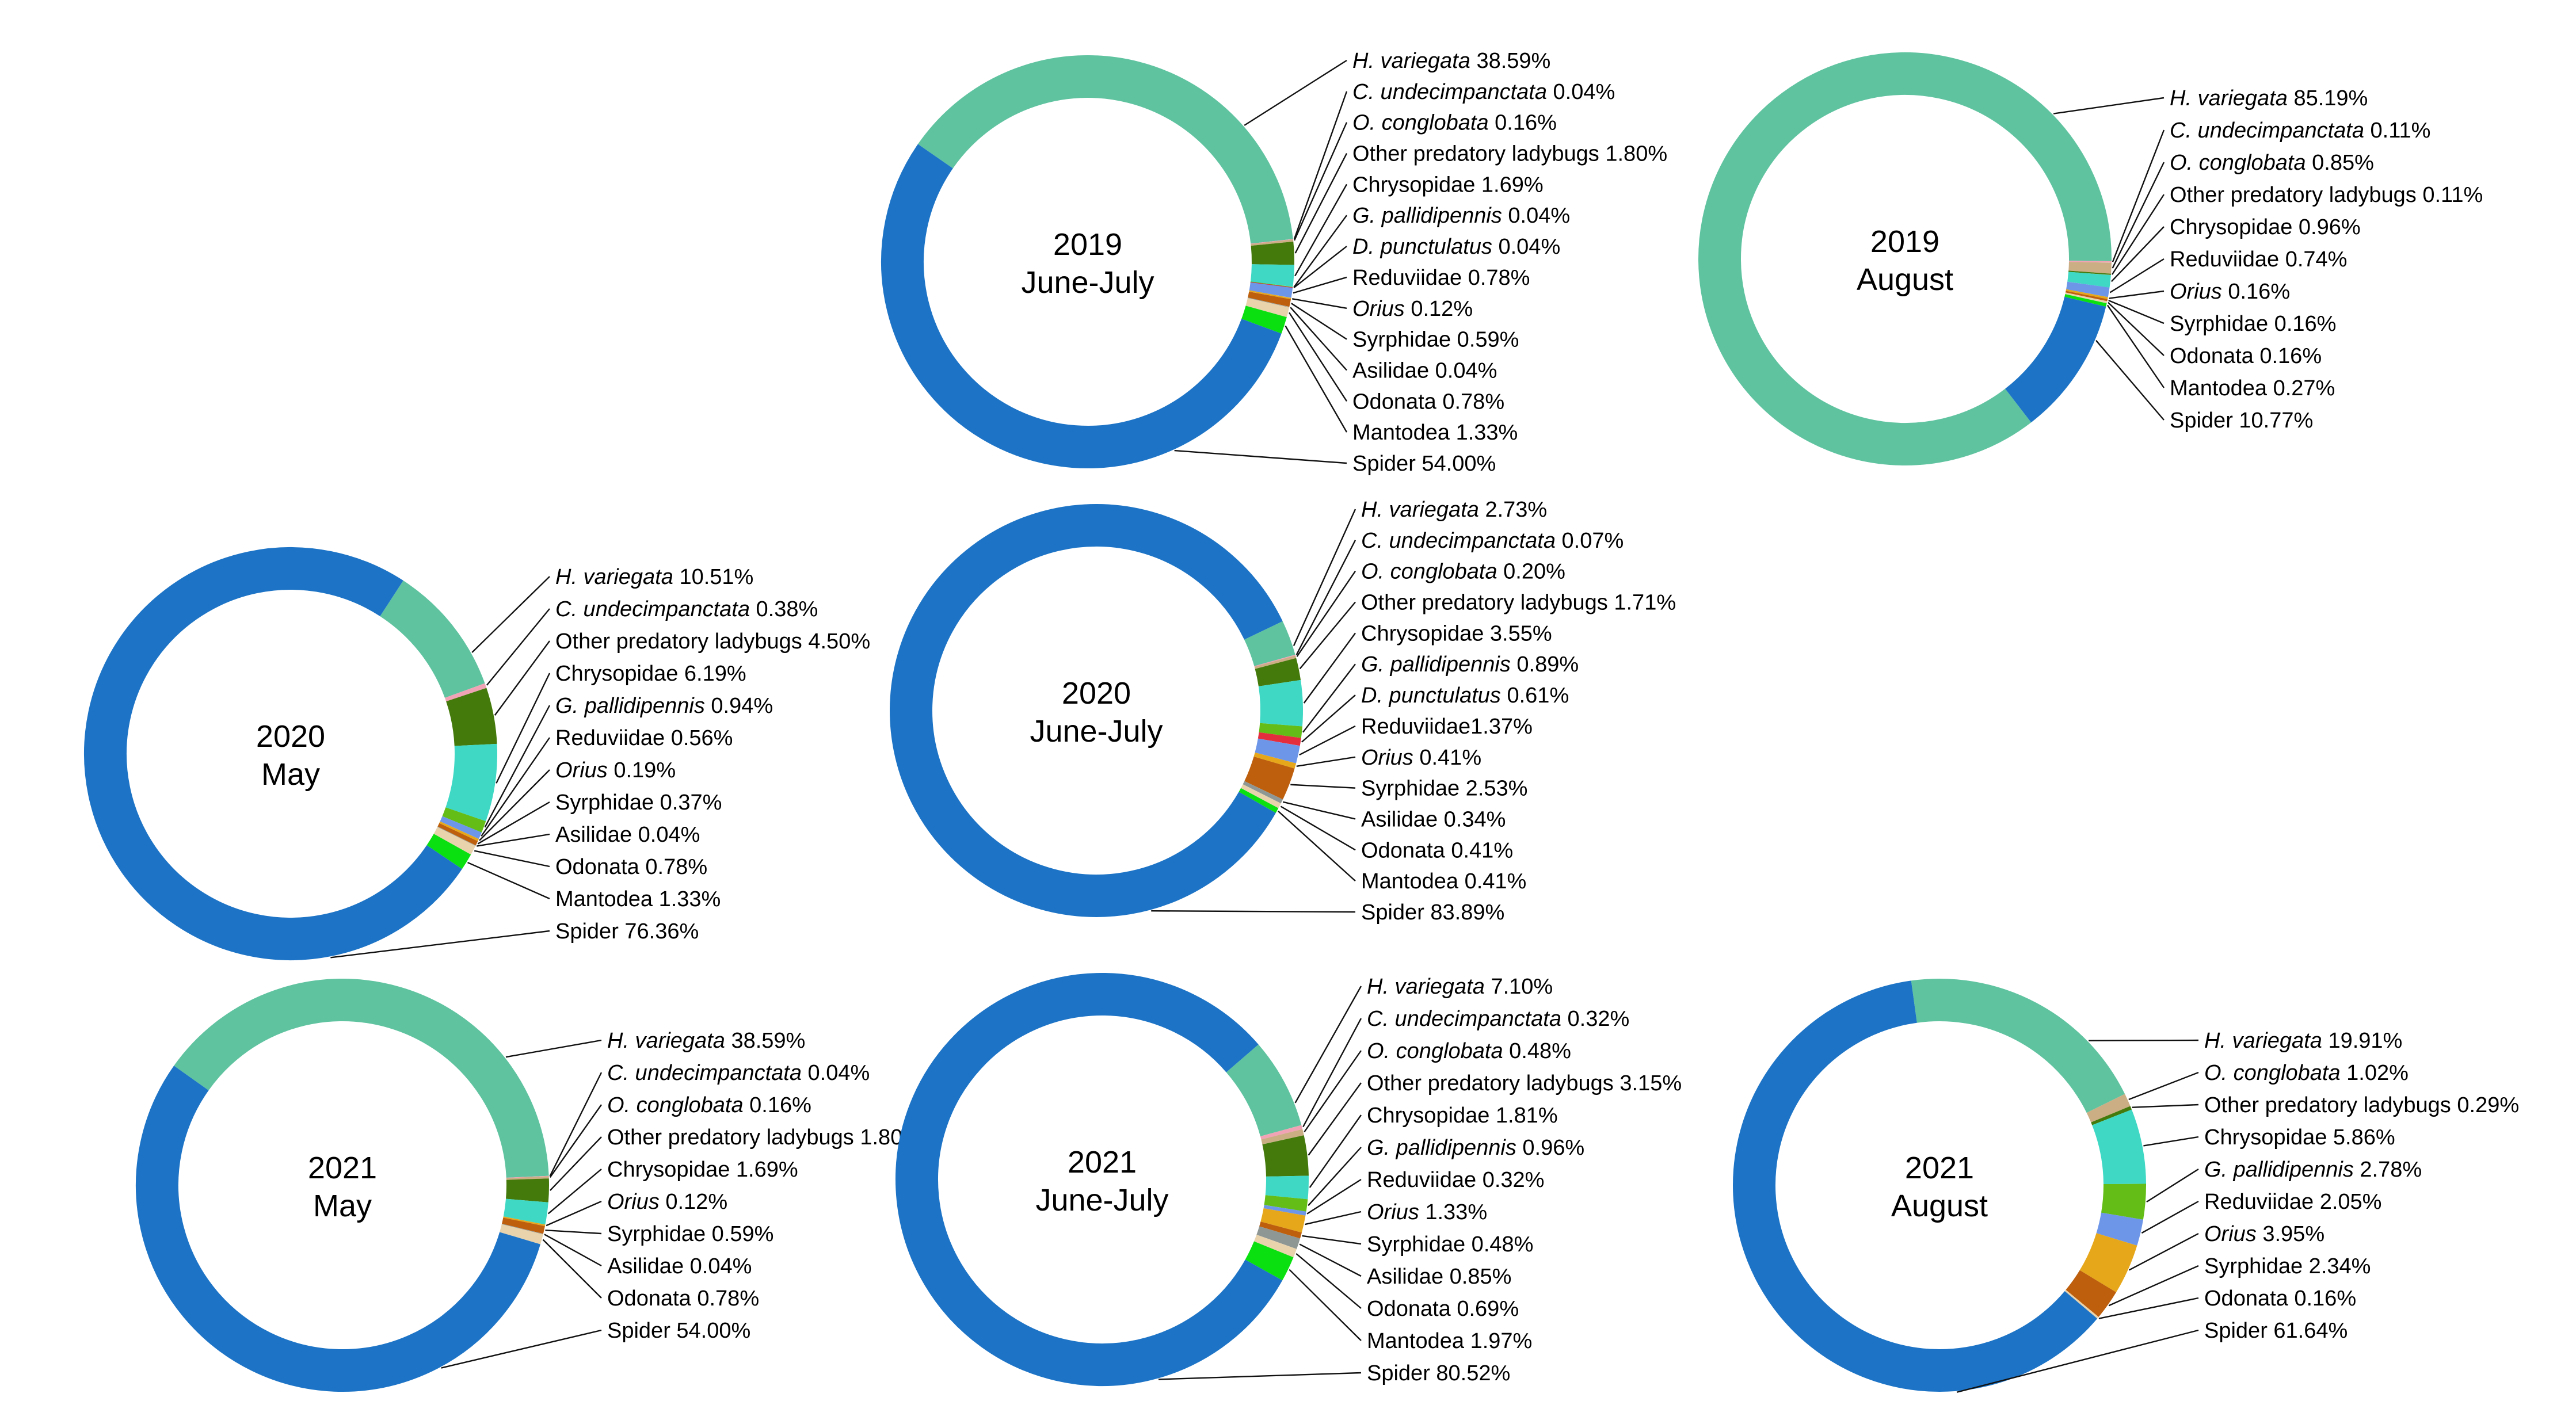  What do you see at coordinates (2337, 1266) in the screenshot?
I see `slice-label-value: 2.34%` at bounding box center [2337, 1266].